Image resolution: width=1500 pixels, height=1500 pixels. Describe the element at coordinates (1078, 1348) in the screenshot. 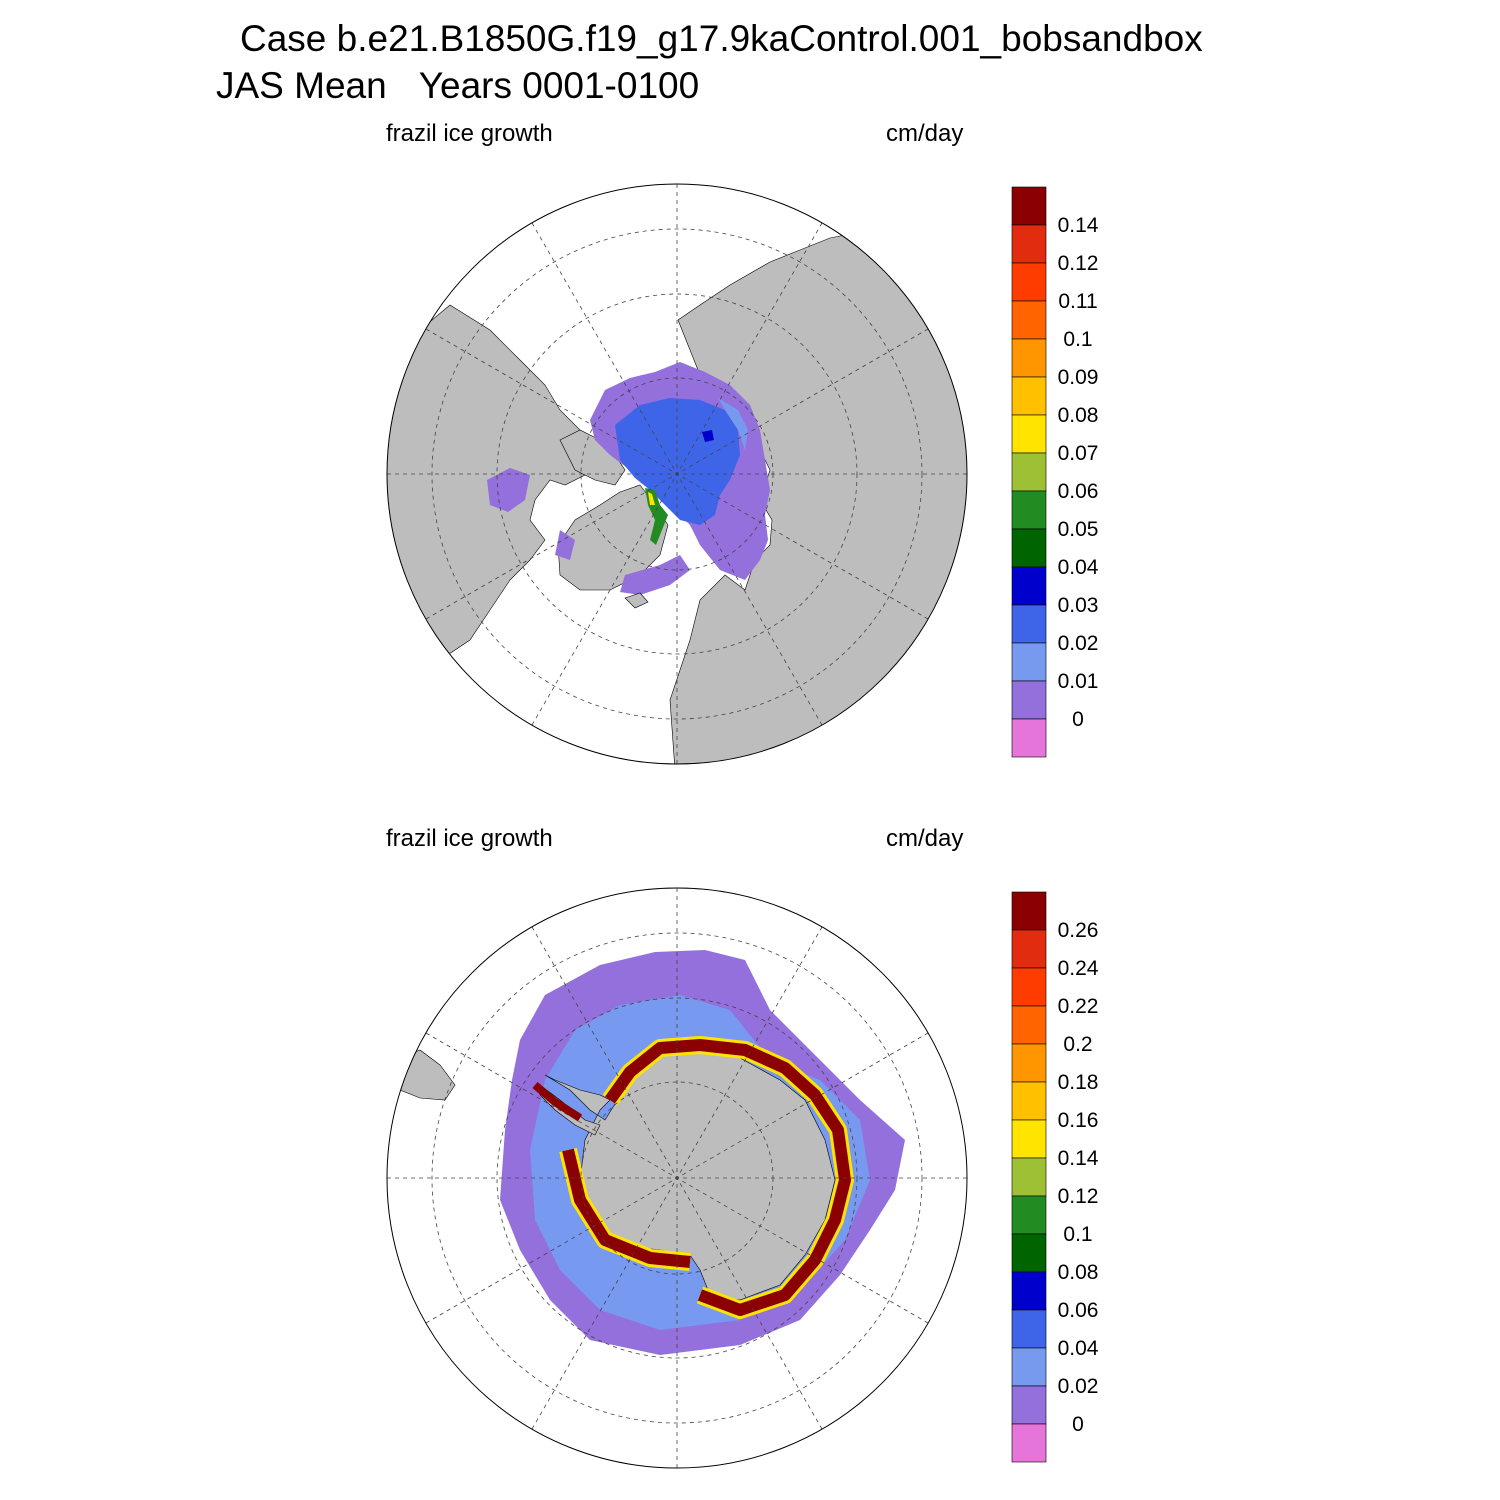

I see `south-colorbar-tick-label: 0.04` at that location.